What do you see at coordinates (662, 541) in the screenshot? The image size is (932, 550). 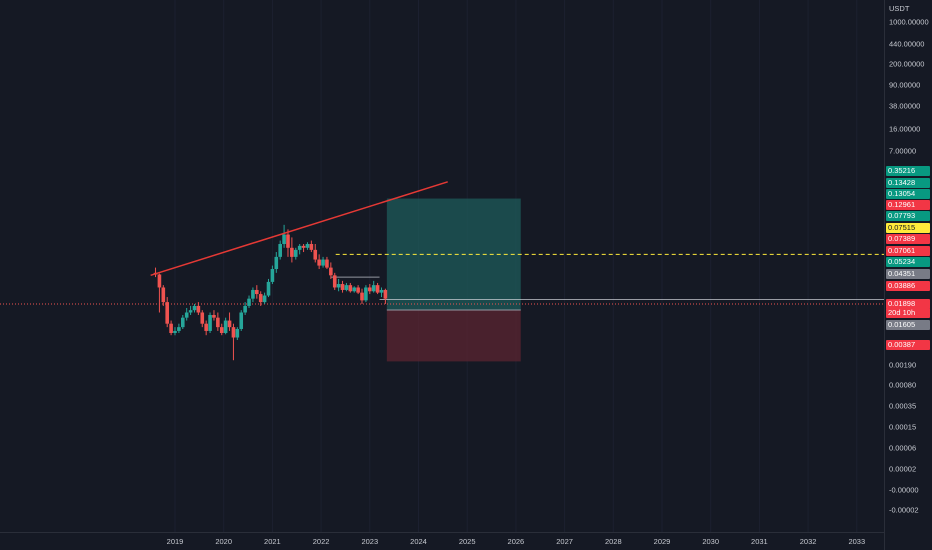 I see `time-tick-label: 2029` at bounding box center [662, 541].